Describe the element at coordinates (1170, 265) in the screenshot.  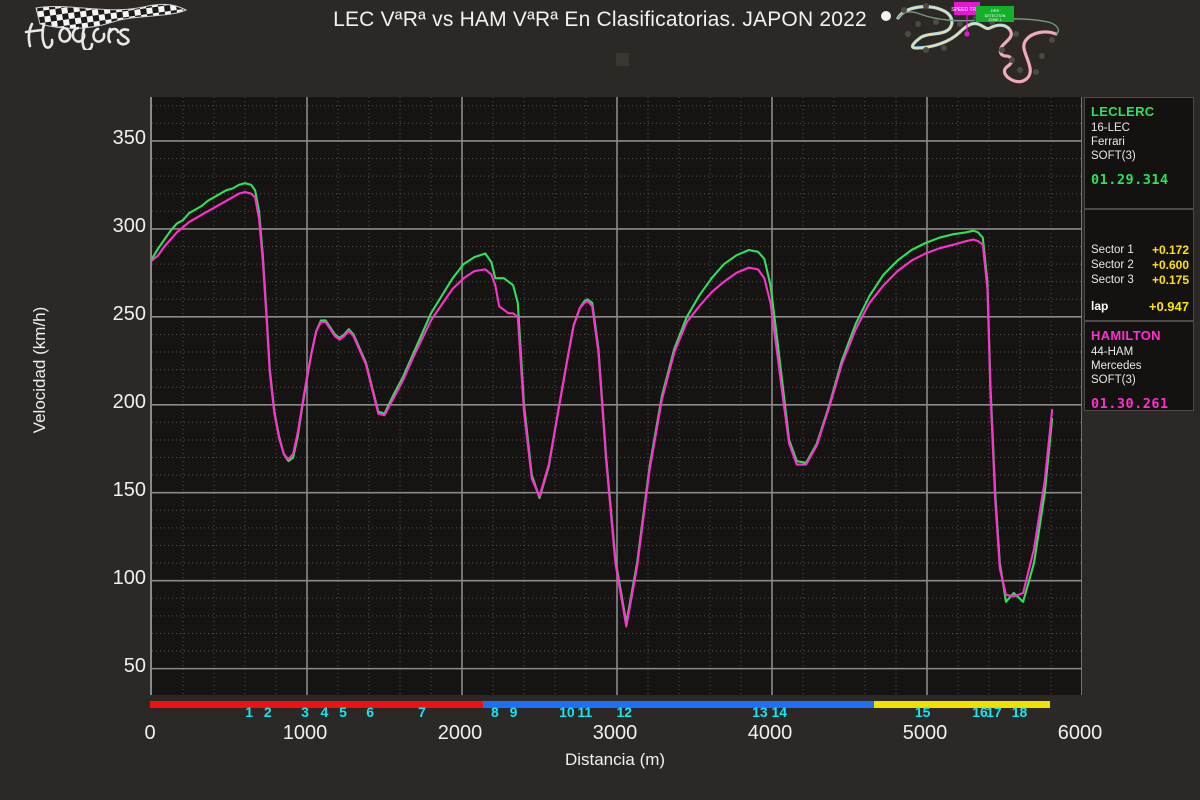
I see `sector-delta-value-2: +0.600` at that location.